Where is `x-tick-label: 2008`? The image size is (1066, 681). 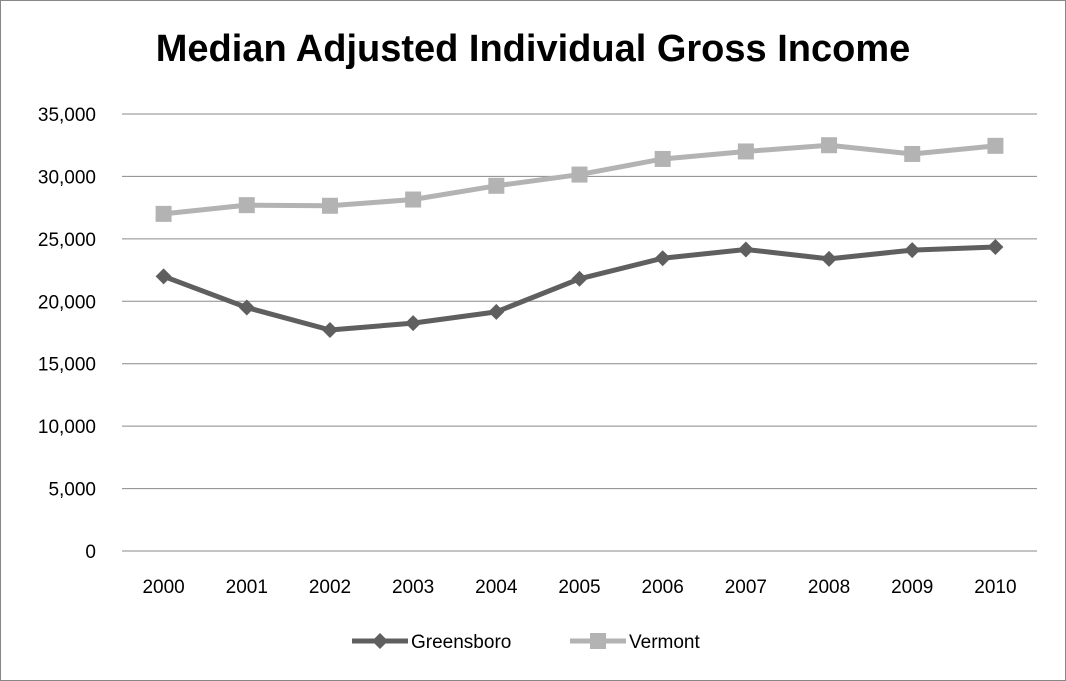 x-tick-label: 2008 is located at coordinates (829, 587).